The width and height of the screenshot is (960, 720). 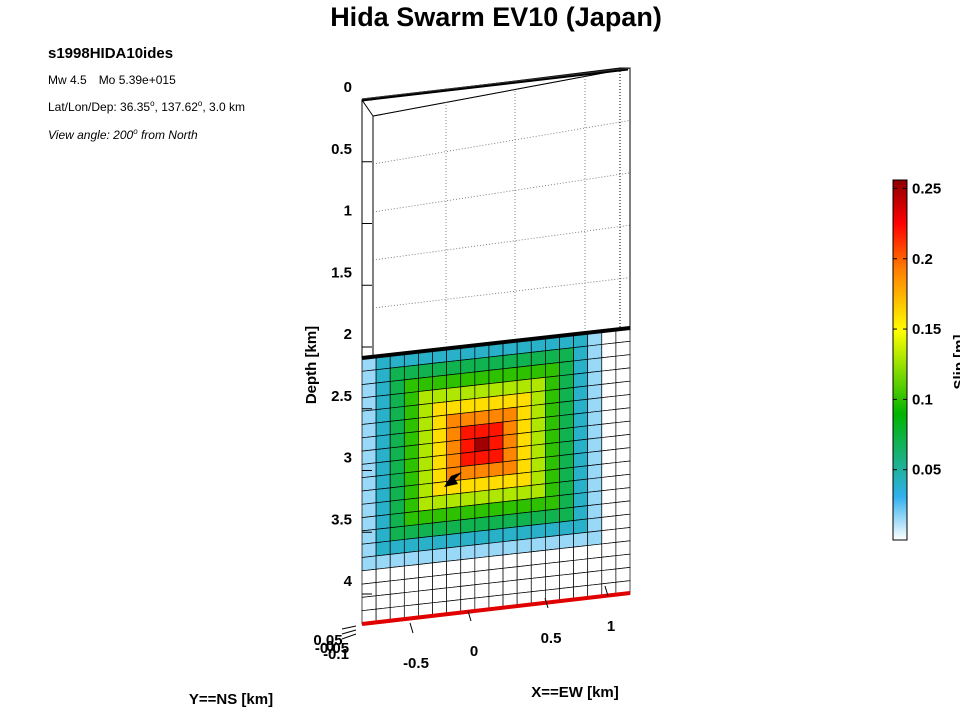 I want to click on x-axis-label: X==EW [km], so click(x=575, y=692).